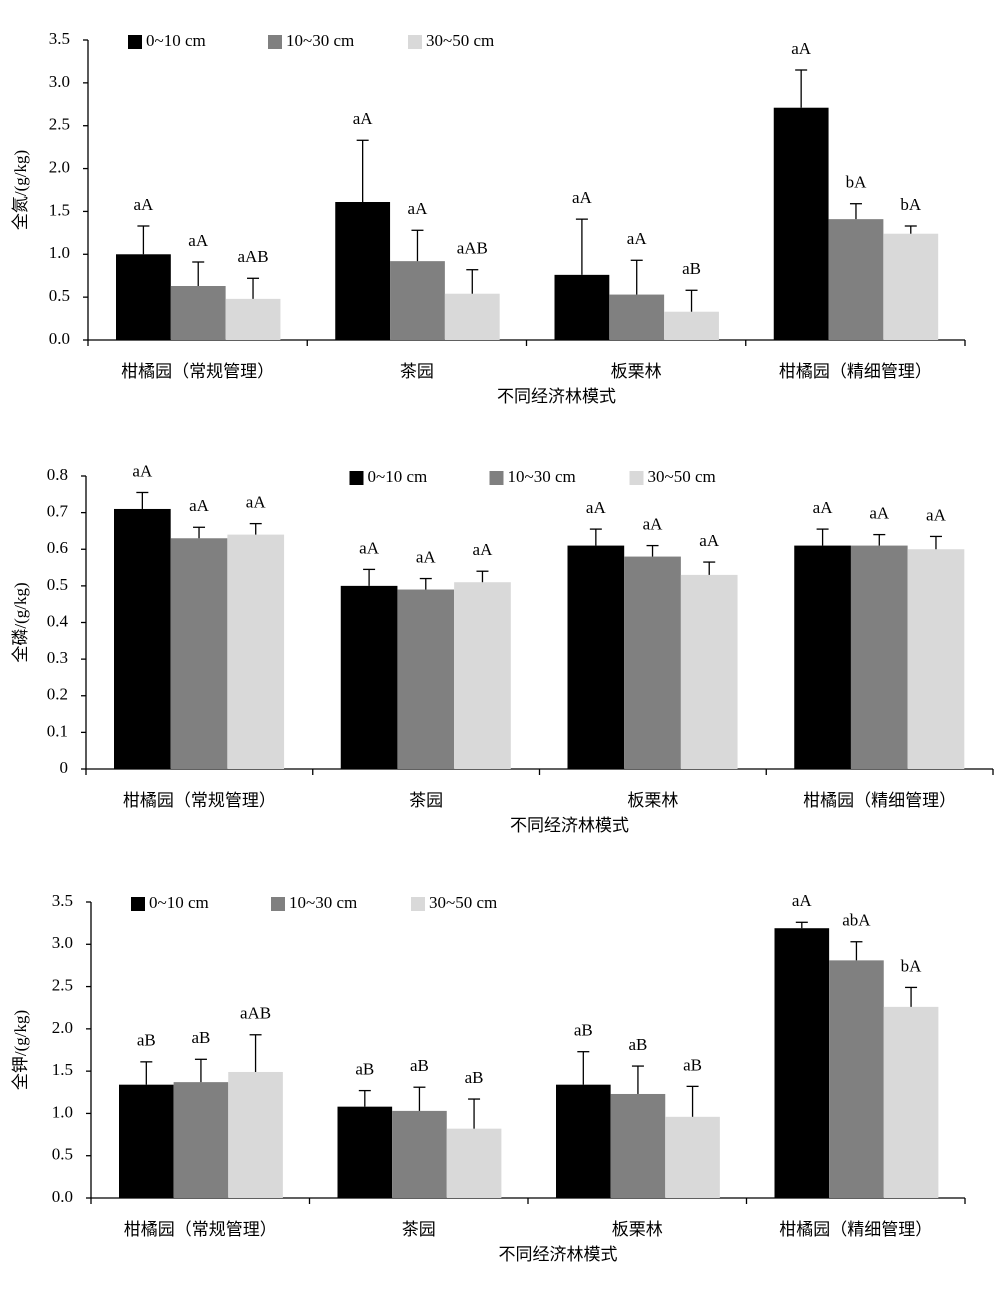  I want to click on y-axis-title: 全钾/(g/kg), so click(20, 1050).